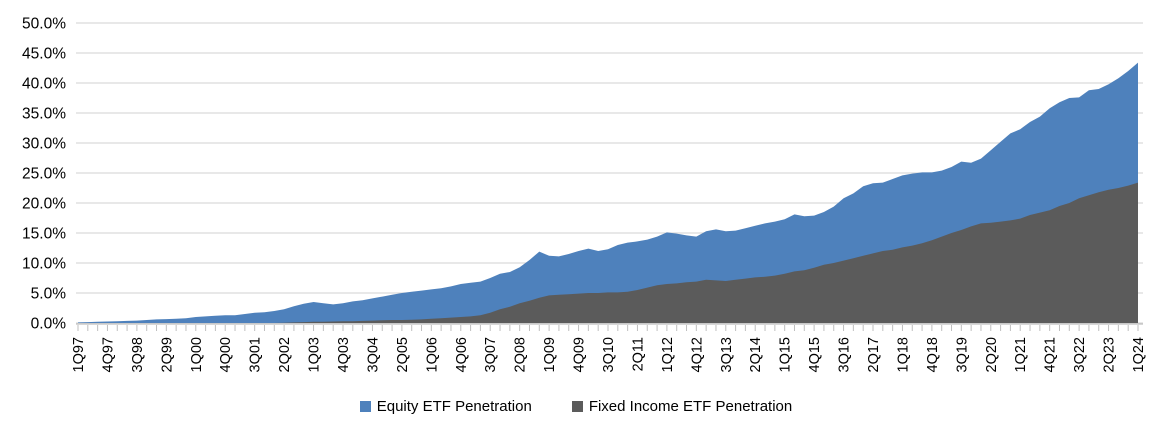  What do you see at coordinates (1021, 354) in the screenshot?
I see `x-axis-label: 1Q21` at bounding box center [1021, 354].